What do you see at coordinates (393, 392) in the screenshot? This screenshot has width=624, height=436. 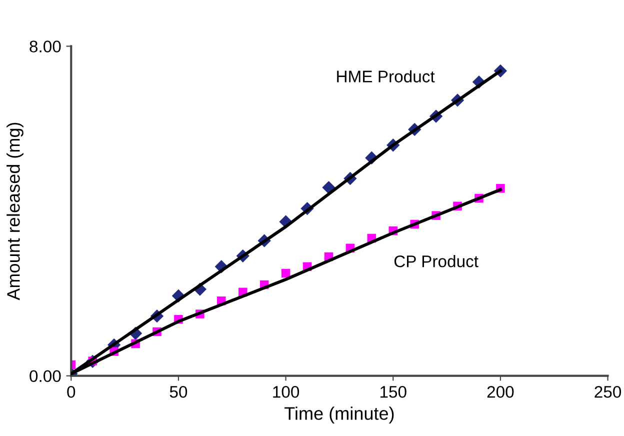 I see `x-tick-label: 150` at bounding box center [393, 392].